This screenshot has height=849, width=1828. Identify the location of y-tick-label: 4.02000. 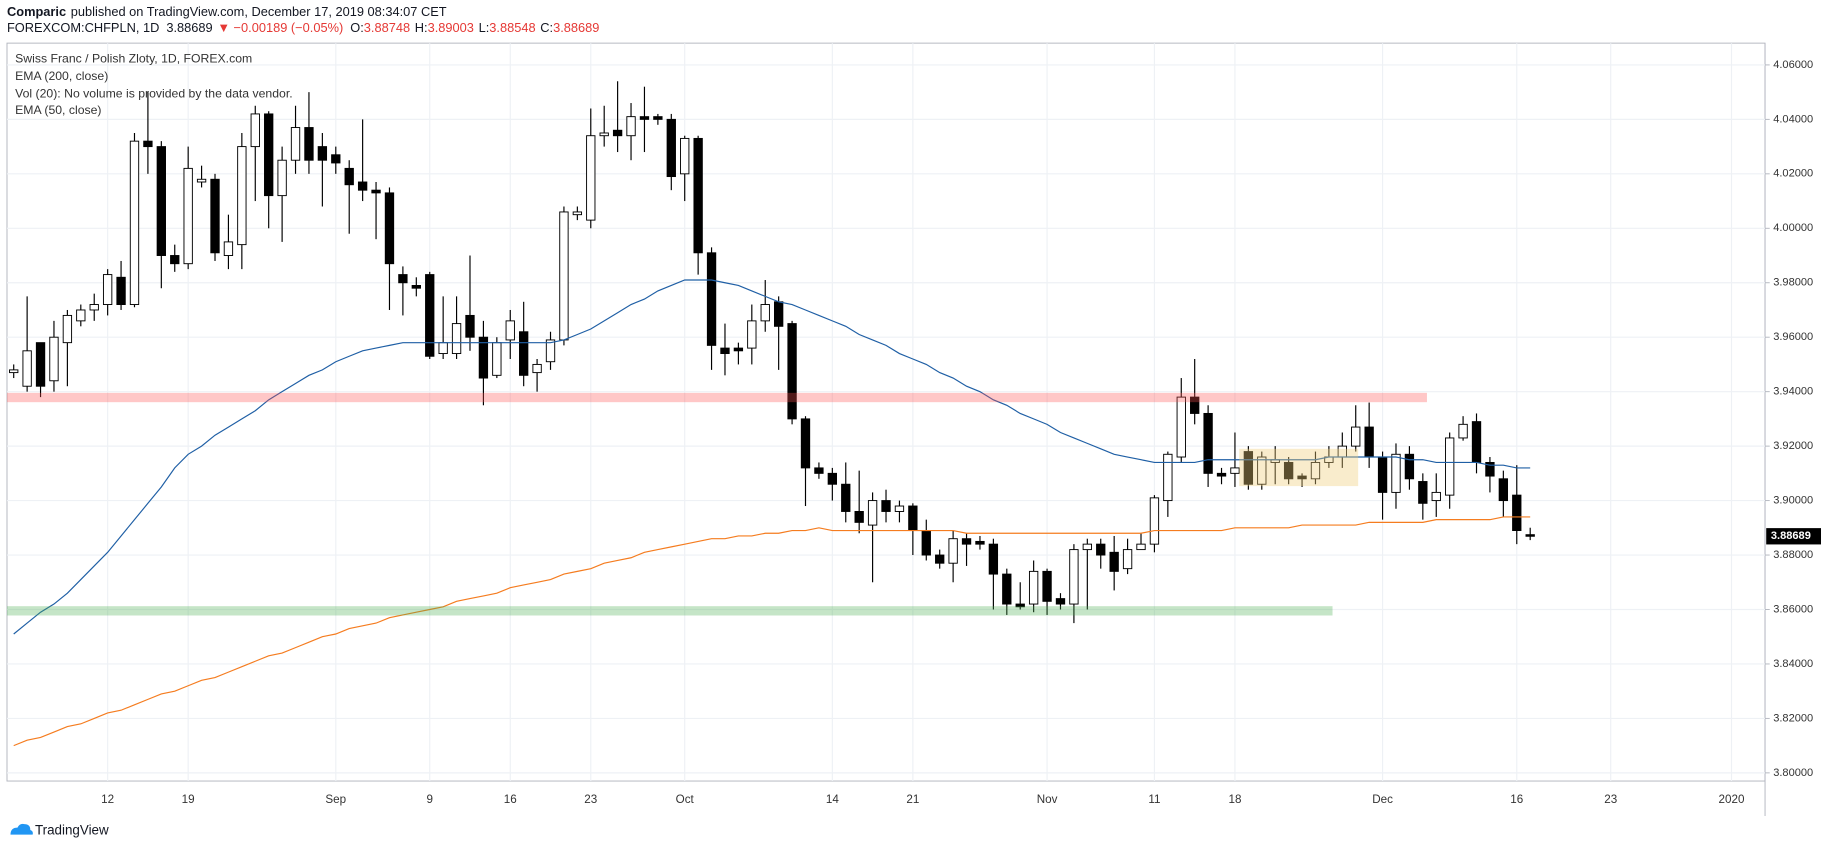
(1793, 174).